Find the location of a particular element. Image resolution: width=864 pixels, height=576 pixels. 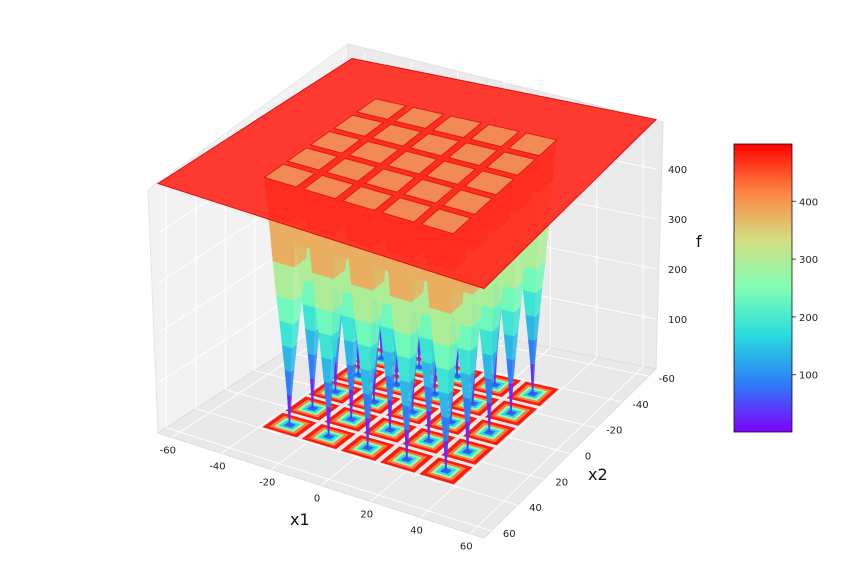

x2-tick-label: -60 is located at coordinates (667, 379).